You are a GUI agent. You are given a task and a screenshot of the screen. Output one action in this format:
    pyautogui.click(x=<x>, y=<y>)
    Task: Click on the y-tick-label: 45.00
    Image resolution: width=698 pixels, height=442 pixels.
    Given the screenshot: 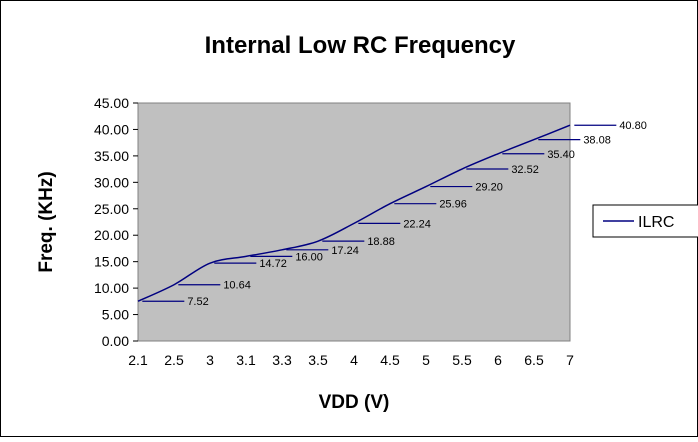 What is the action you would take?
    pyautogui.click(x=111, y=103)
    